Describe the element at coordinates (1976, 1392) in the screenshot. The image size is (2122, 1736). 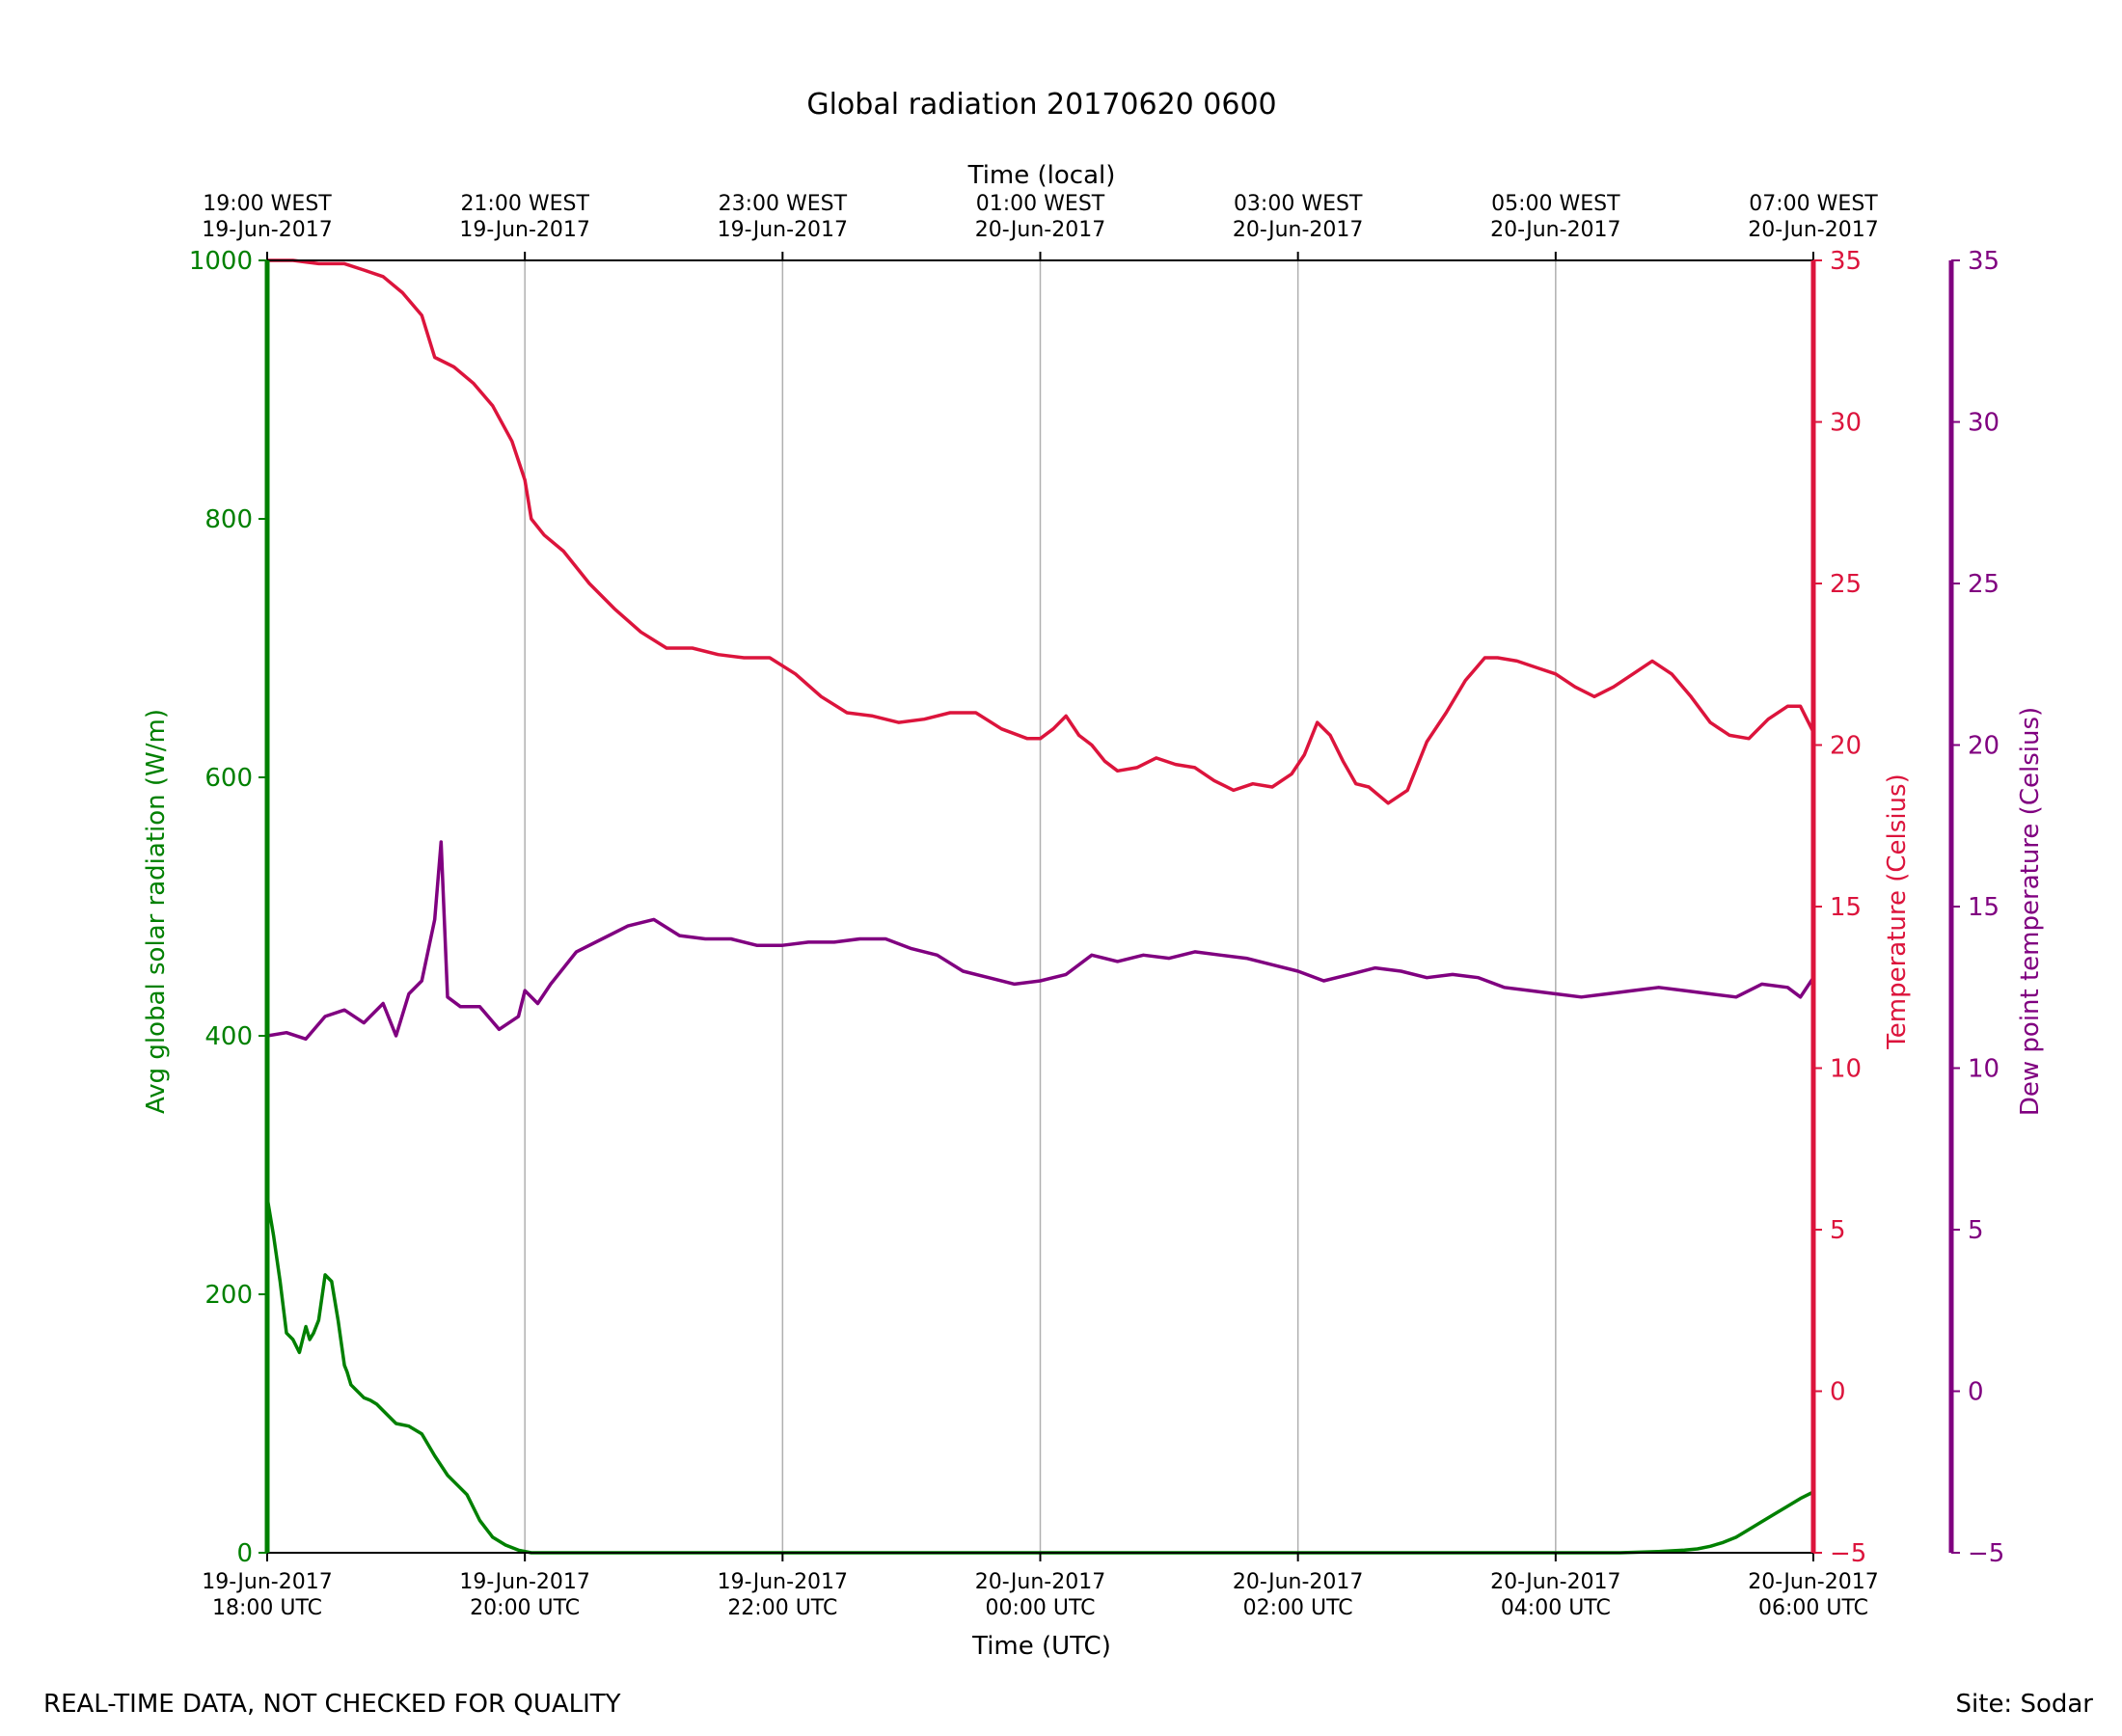
I see `far-right-tick-label: 0` at that location.